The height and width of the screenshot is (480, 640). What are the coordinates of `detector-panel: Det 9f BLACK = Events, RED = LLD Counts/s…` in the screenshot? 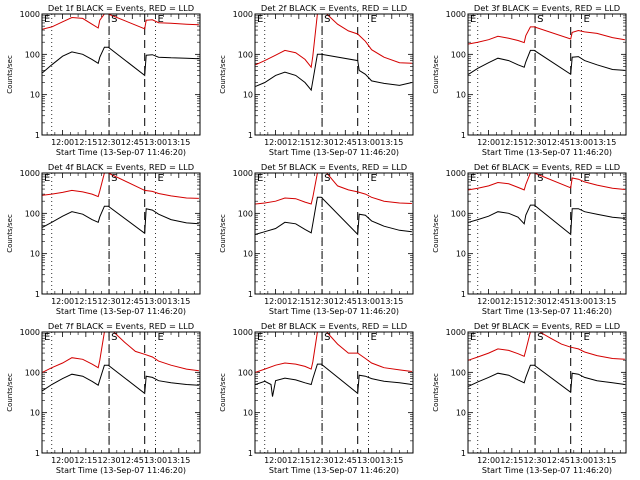 It's located at (529, 398).